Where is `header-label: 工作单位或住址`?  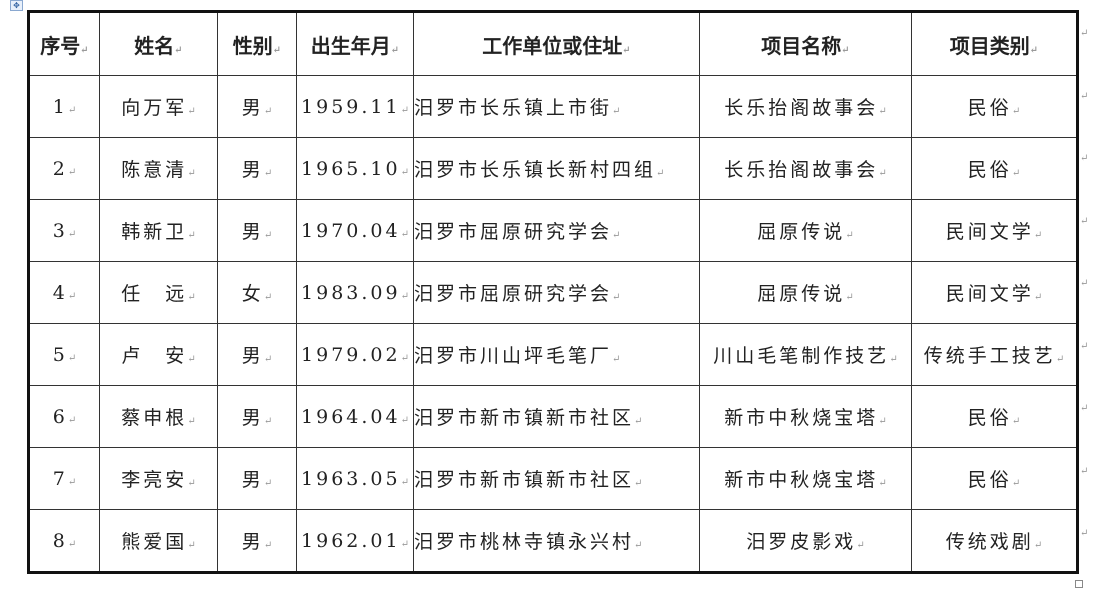
header-label: 工作单位或住址 is located at coordinates (552, 45).